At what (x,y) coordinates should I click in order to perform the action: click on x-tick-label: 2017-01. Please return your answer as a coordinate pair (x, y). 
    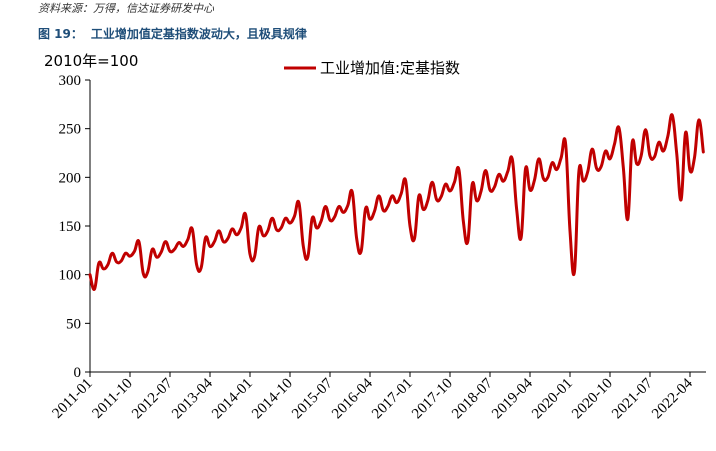
    Looking at the image, I should click on (392, 399).